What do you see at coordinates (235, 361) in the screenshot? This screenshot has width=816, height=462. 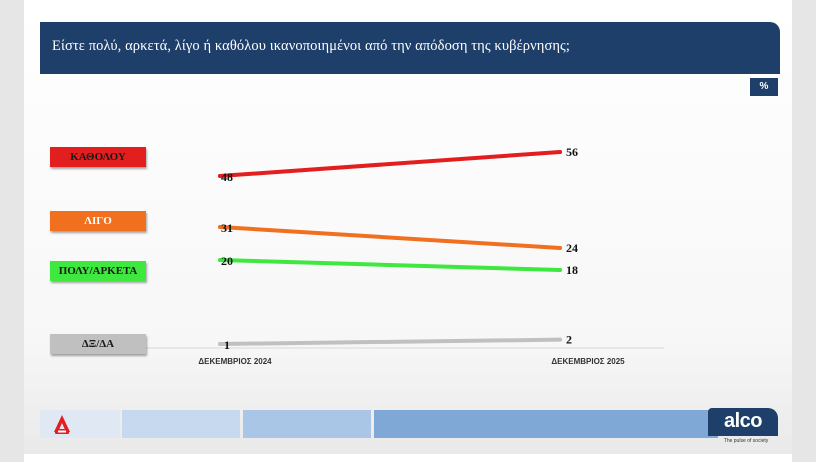 I see `x-tick-label-1: ΔΕΚΕΜΒΡΙΟΣ 2024` at bounding box center [235, 361].